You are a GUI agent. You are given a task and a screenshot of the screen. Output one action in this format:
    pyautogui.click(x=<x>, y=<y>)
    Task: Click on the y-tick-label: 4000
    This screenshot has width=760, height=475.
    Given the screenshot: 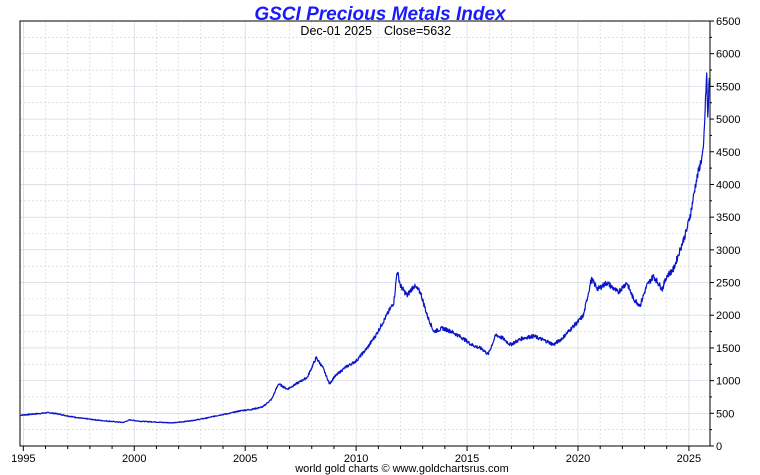 What is the action you would take?
    pyautogui.click(x=728, y=185)
    